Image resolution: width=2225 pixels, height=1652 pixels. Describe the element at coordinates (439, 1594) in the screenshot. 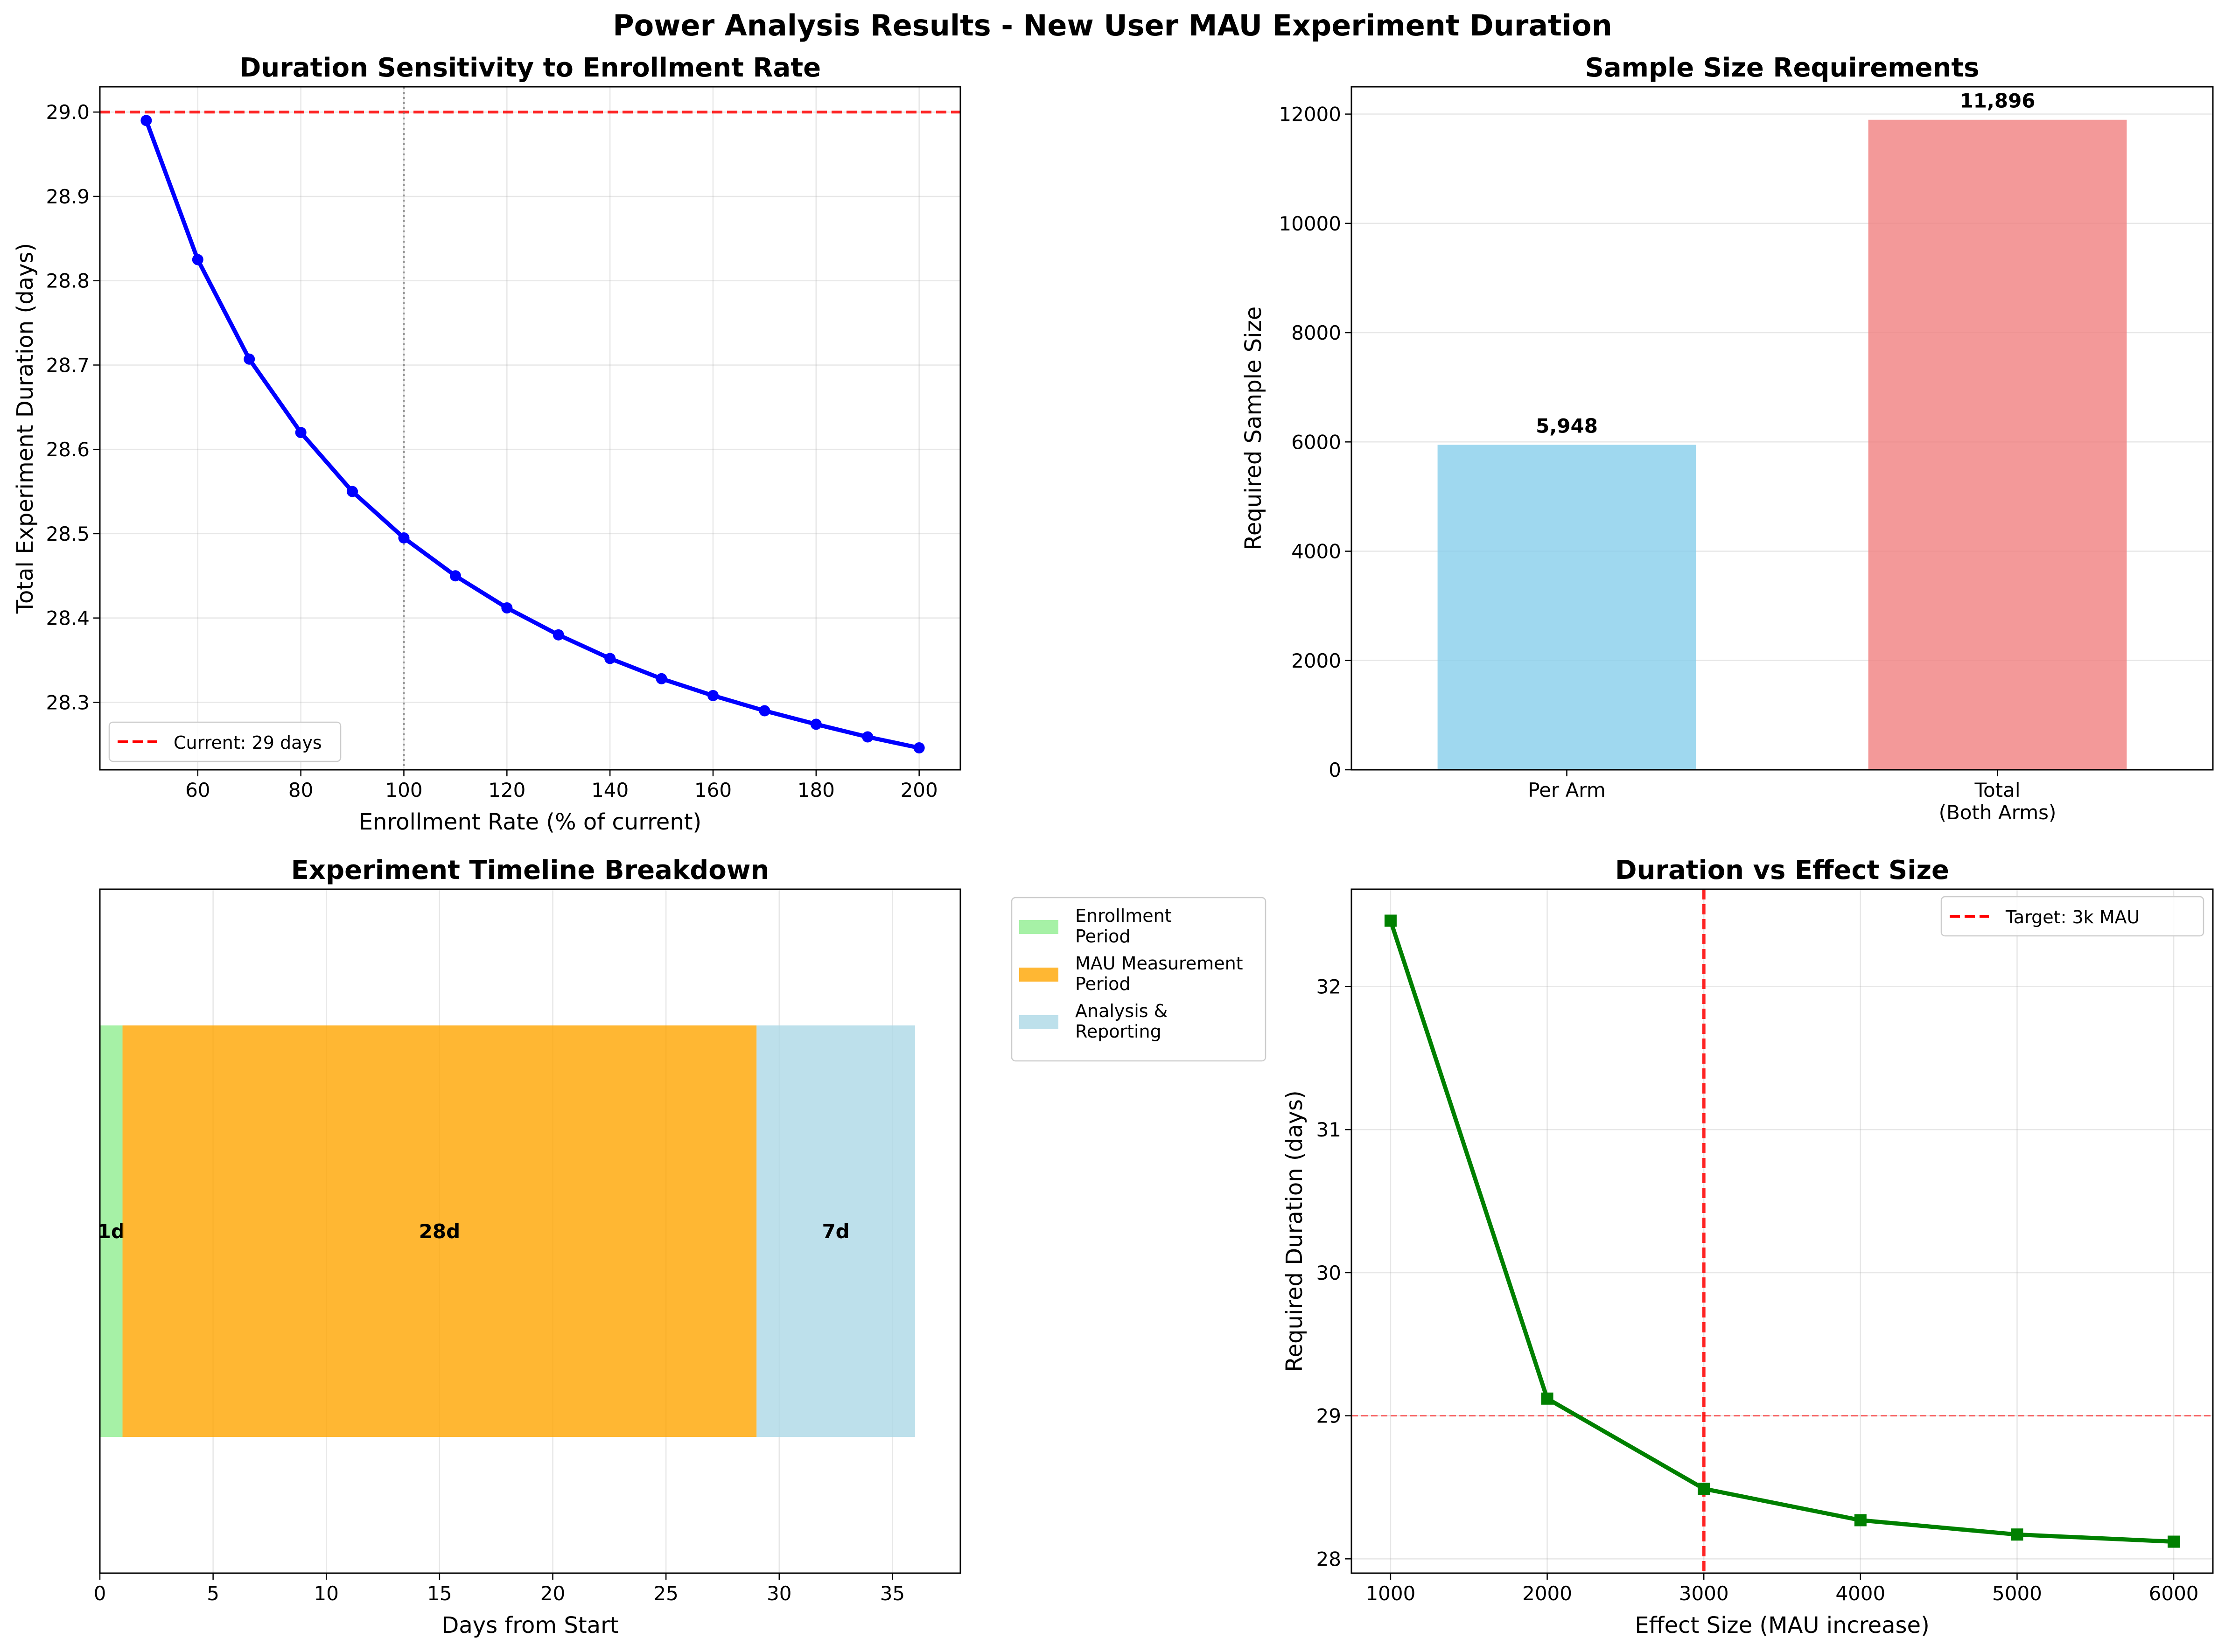

I see `x-tick-label: 15` at that location.